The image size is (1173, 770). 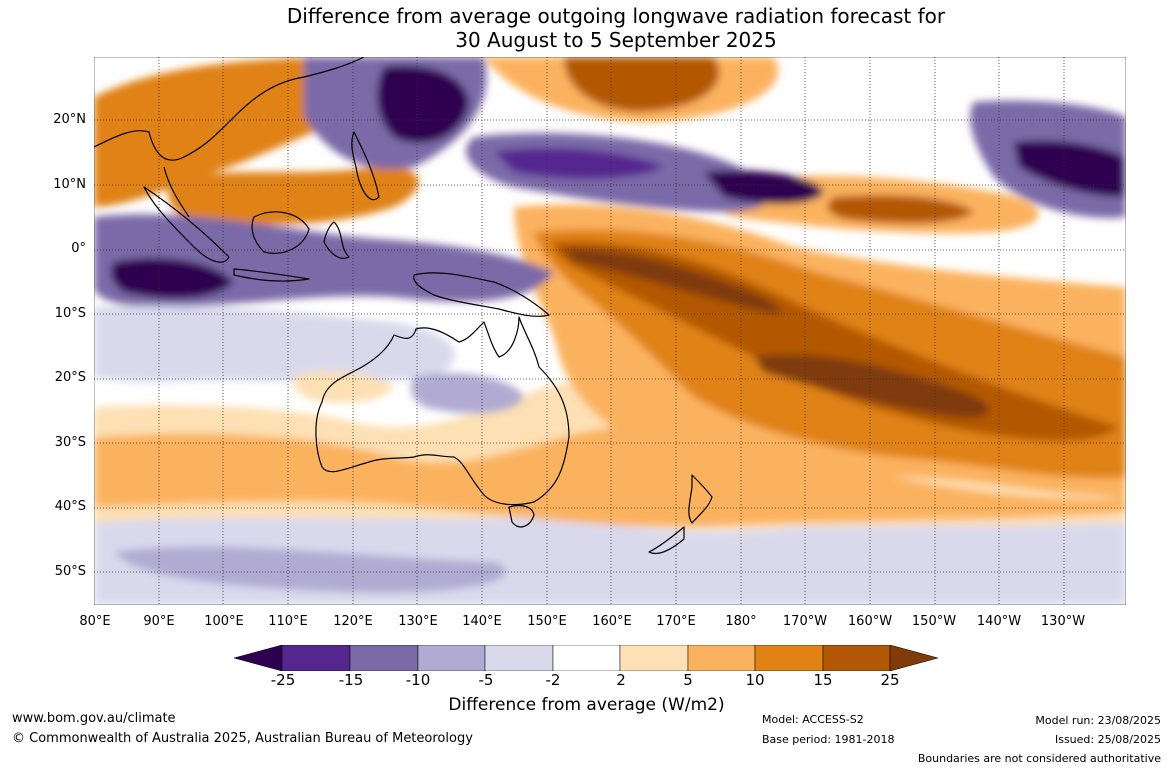 I want to click on lon-label-150e: 150°E, so click(x=547, y=621).